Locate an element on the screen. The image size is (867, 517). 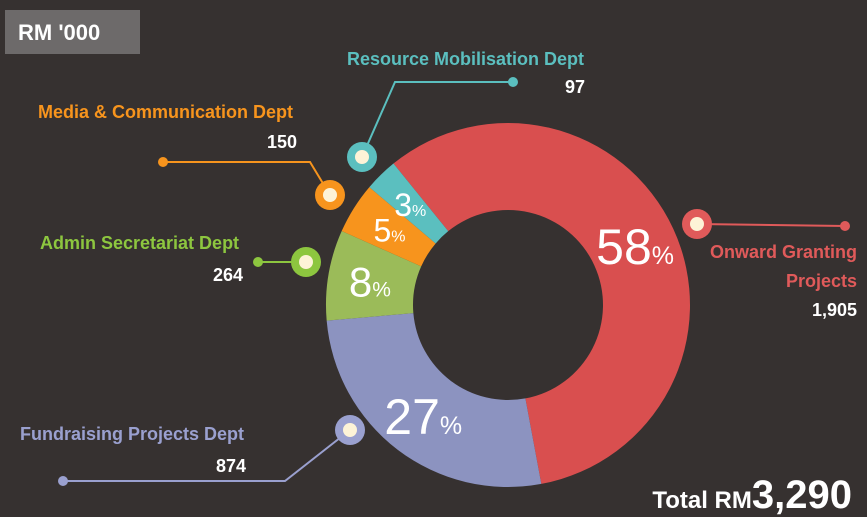
percent-label: 8% is located at coordinates (370, 282).